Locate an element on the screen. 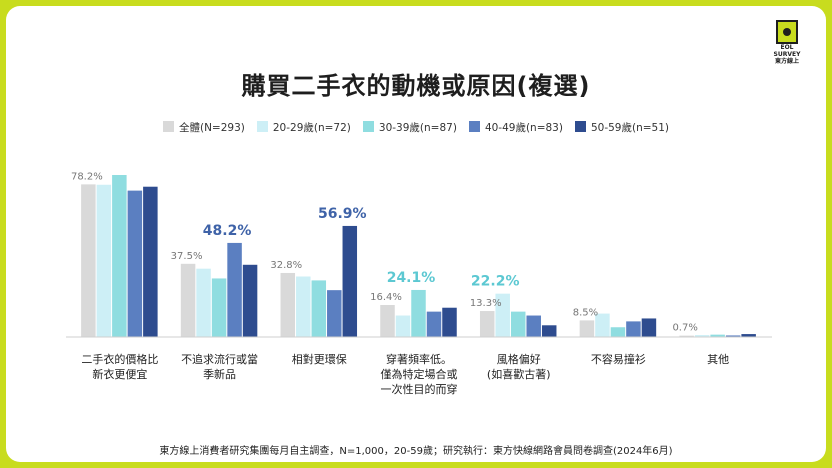 The image size is (832, 468). legend-label: 40-49歲(n=83) is located at coordinates (523, 128).